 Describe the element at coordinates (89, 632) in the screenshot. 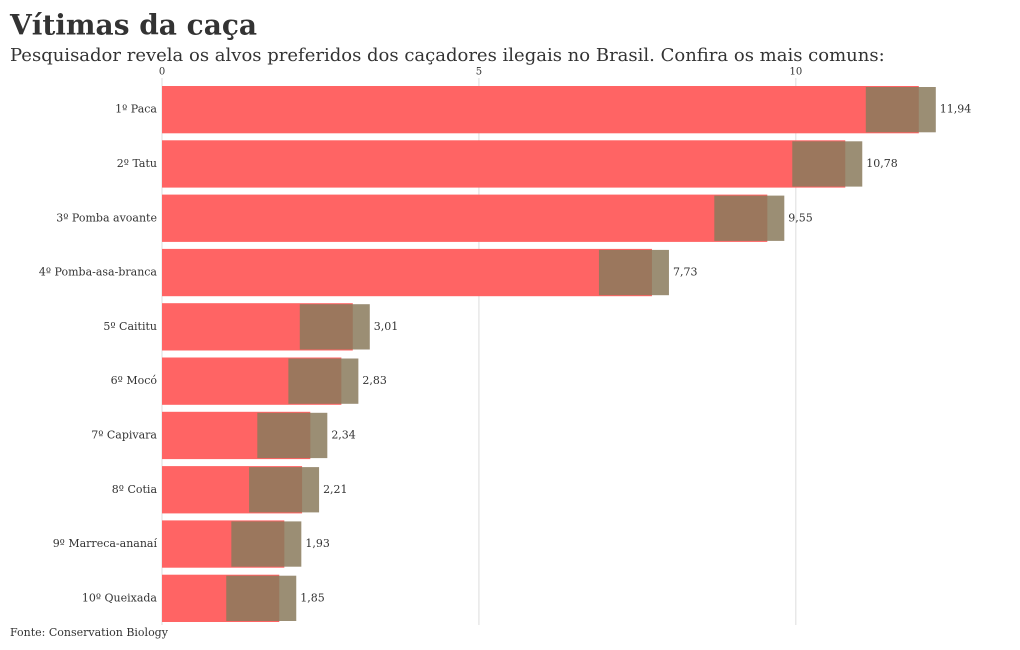

I see `source: Fonte: Conservation Biology` at that location.